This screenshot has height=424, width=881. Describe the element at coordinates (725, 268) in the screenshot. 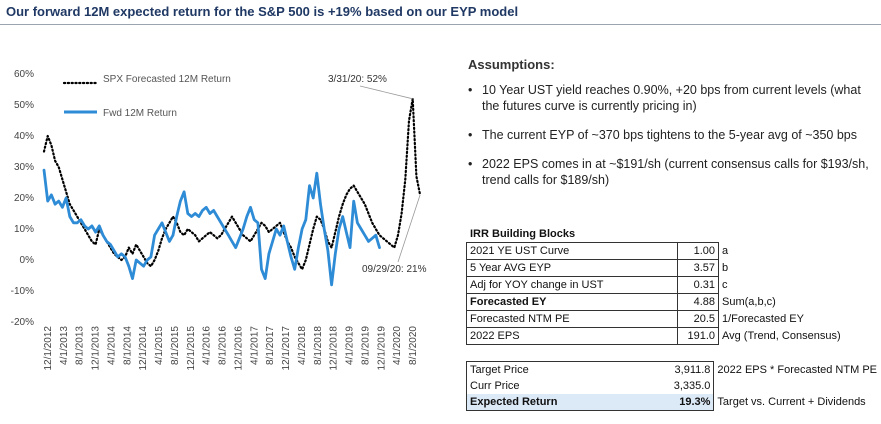

I see `irr-note: b` at that location.